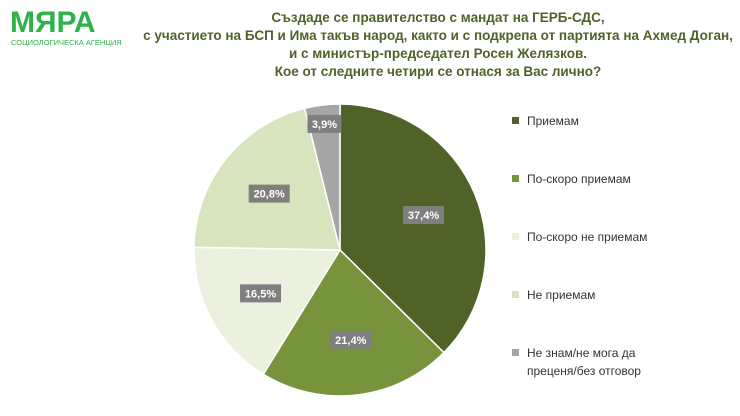 This screenshot has width=740, height=416. I want to click on value-label: 21,4%, so click(350, 341).